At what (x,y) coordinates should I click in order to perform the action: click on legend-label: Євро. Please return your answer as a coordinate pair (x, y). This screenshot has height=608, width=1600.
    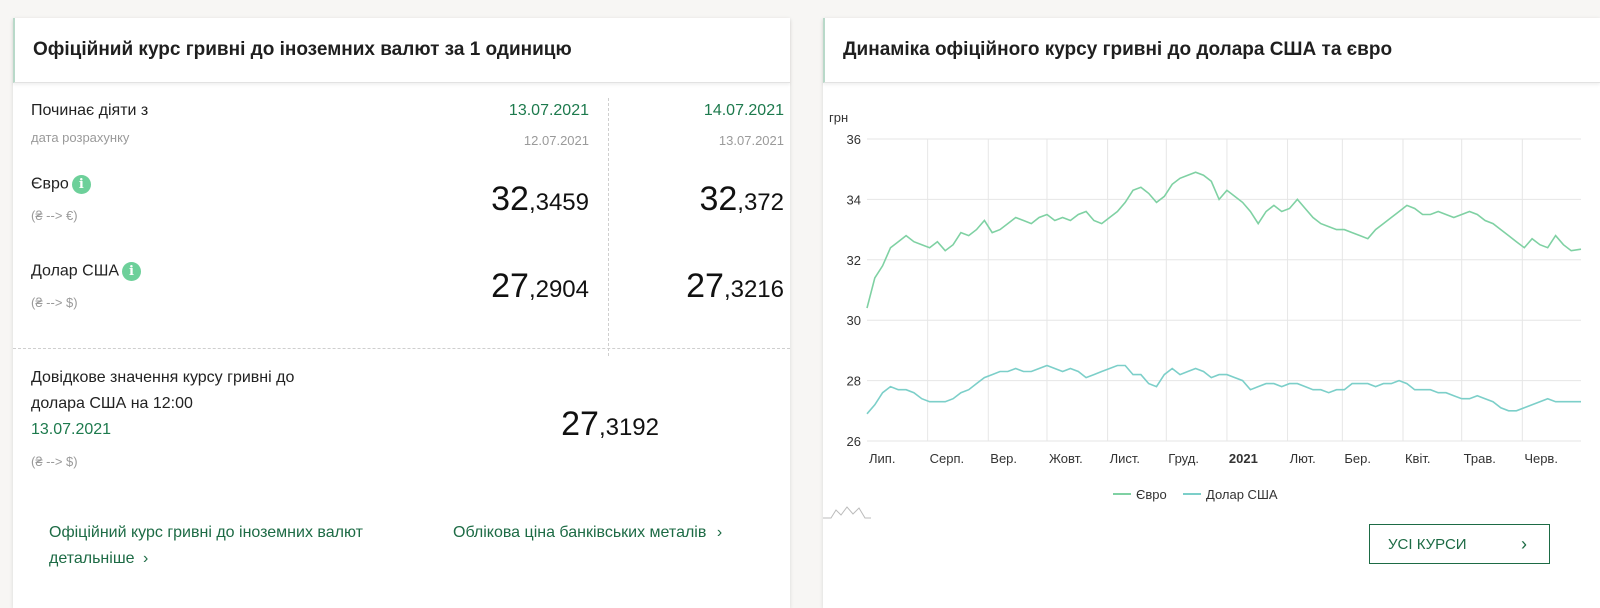
    Looking at the image, I should click on (1151, 494).